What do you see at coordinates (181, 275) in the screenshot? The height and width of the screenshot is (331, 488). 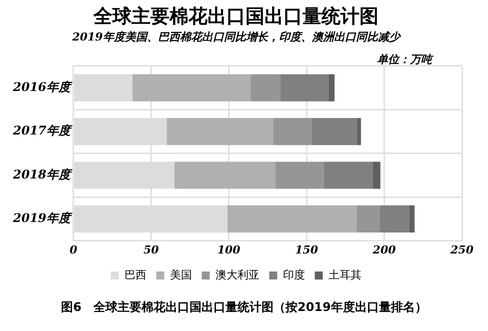 I see `legend-label: 美国` at bounding box center [181, 275].